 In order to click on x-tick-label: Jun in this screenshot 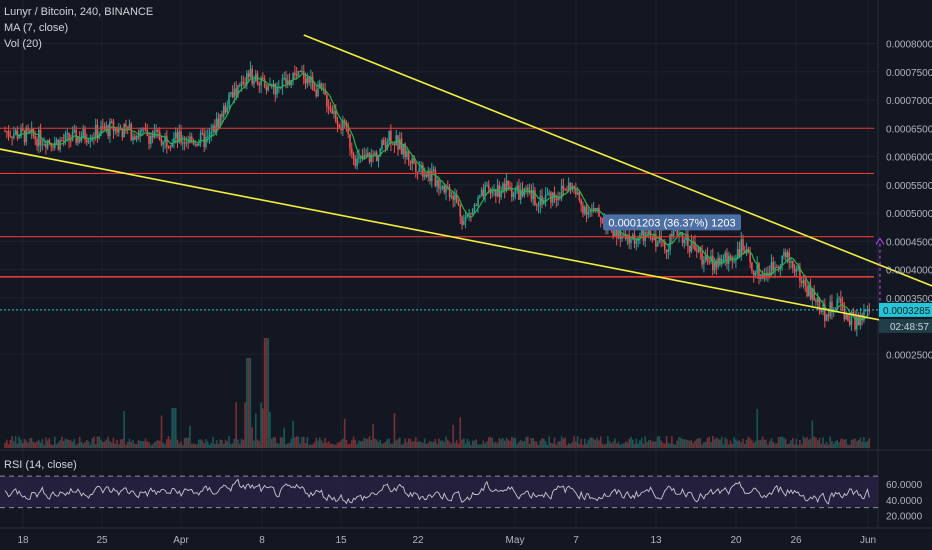, I will do `click(868, 540)`.